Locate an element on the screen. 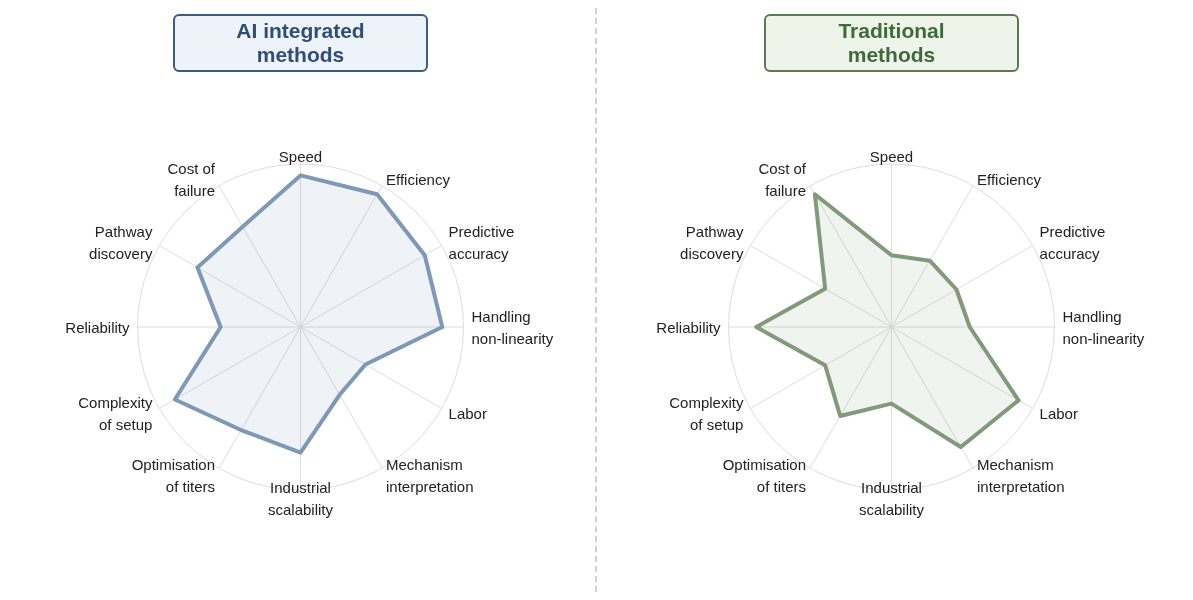 Image resolution: width=1193 pixels, height=600 pixels. chart-title: AI integrated methods is located at coordinates (300, 43).